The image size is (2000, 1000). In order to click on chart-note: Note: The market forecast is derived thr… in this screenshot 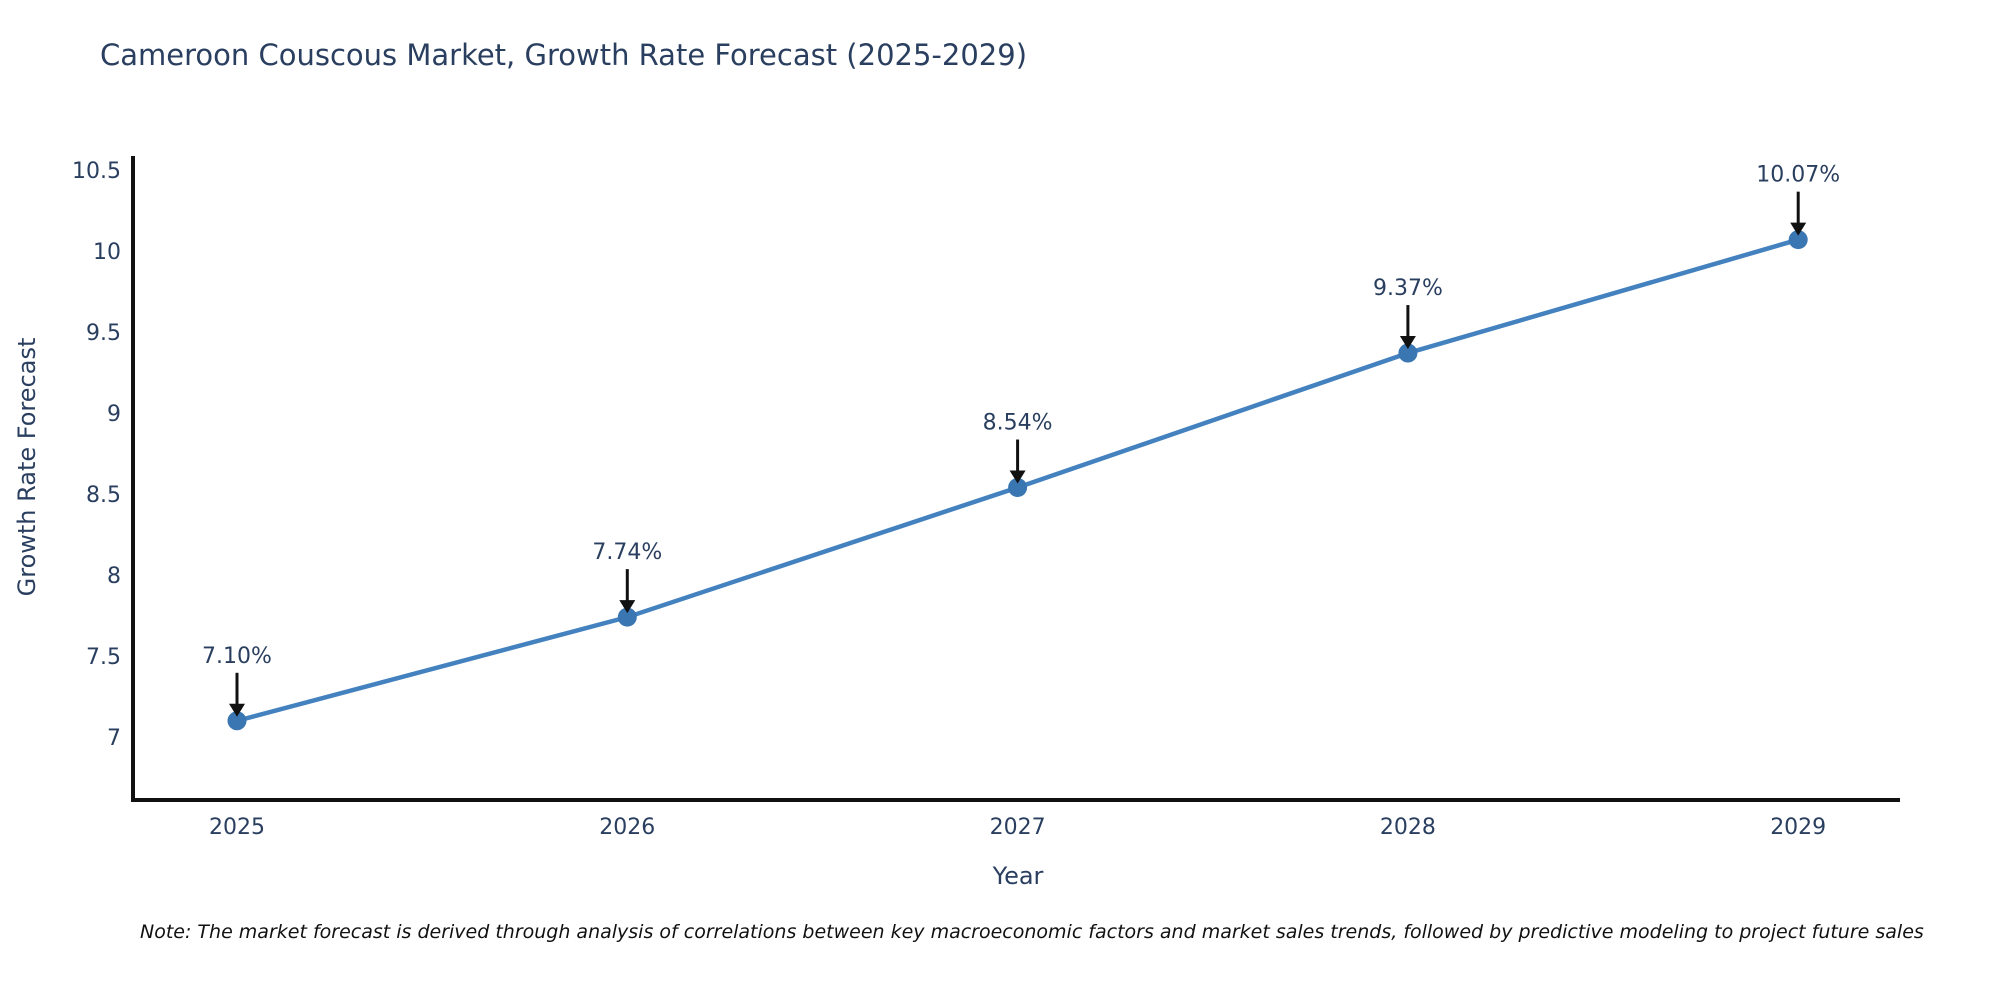, I will do `click(1032, 932)`.